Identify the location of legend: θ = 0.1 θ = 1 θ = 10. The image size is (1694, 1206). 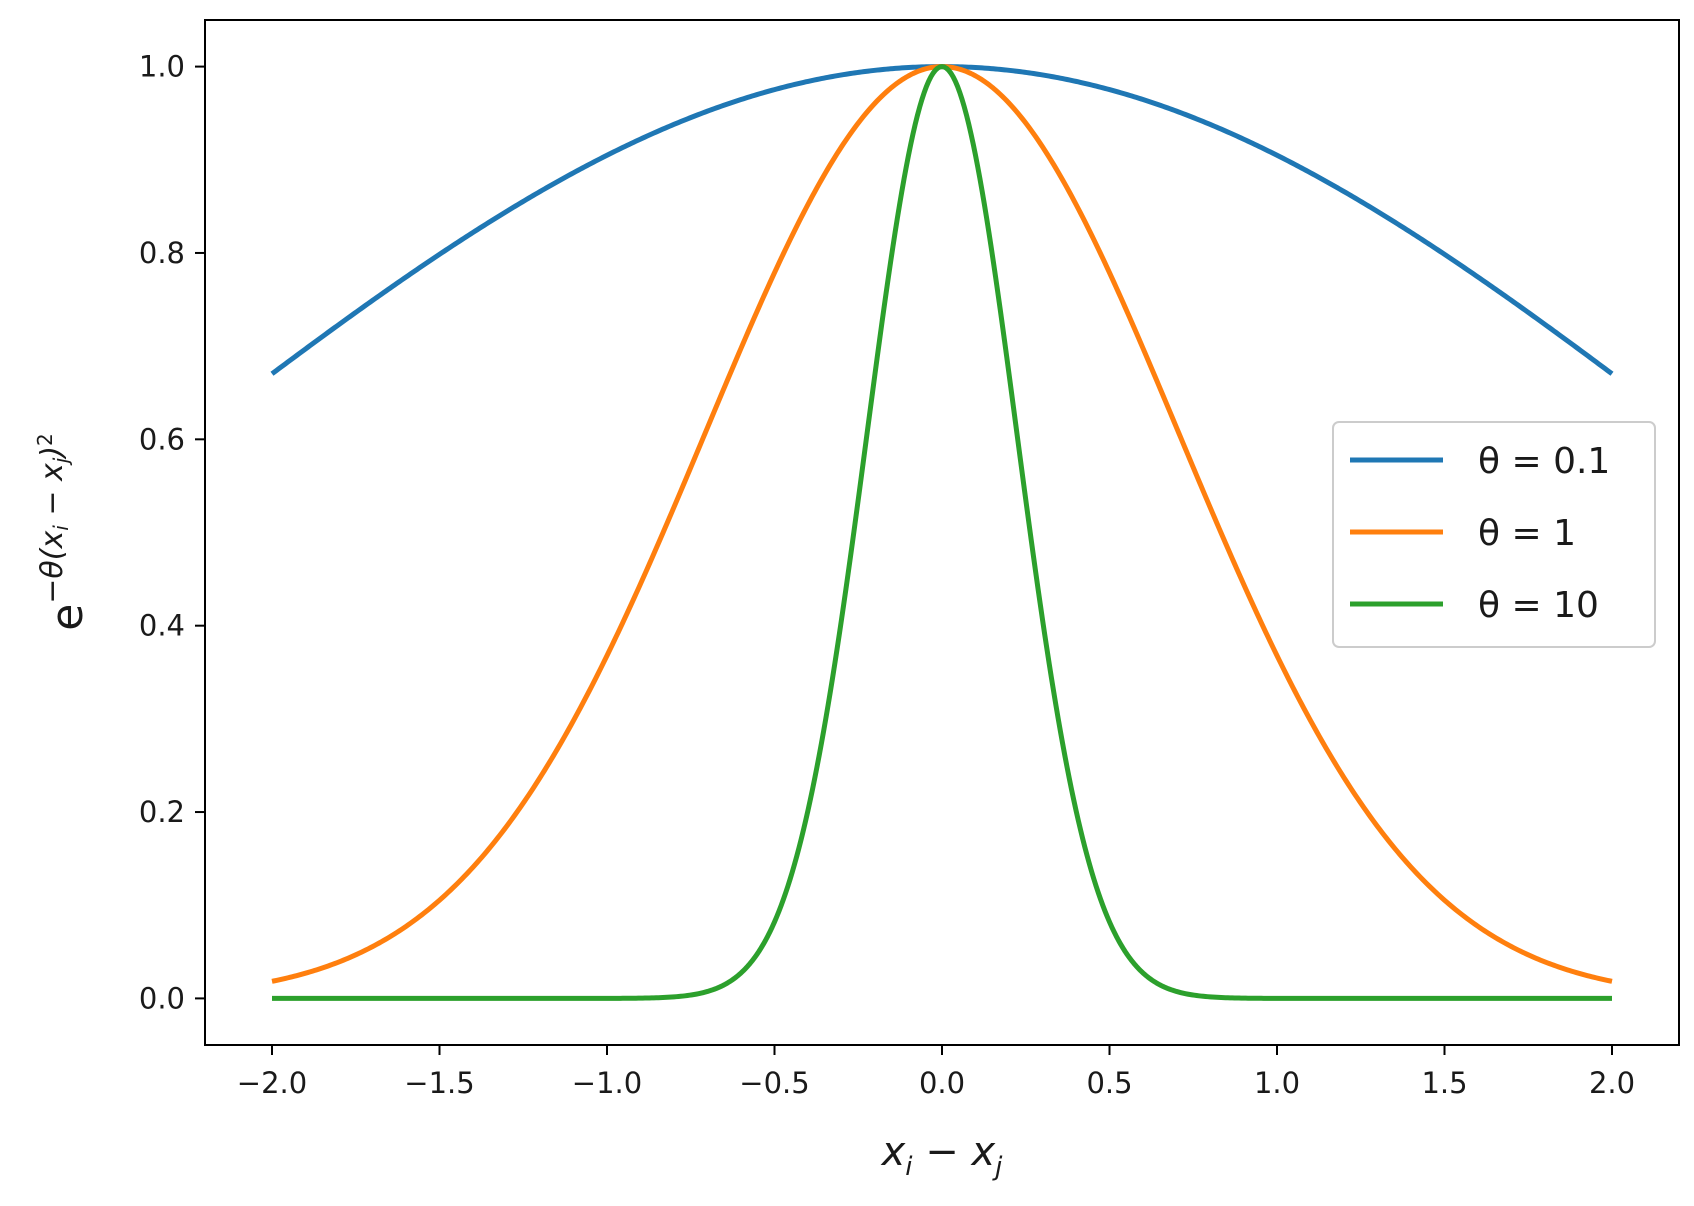
(1494, 534).